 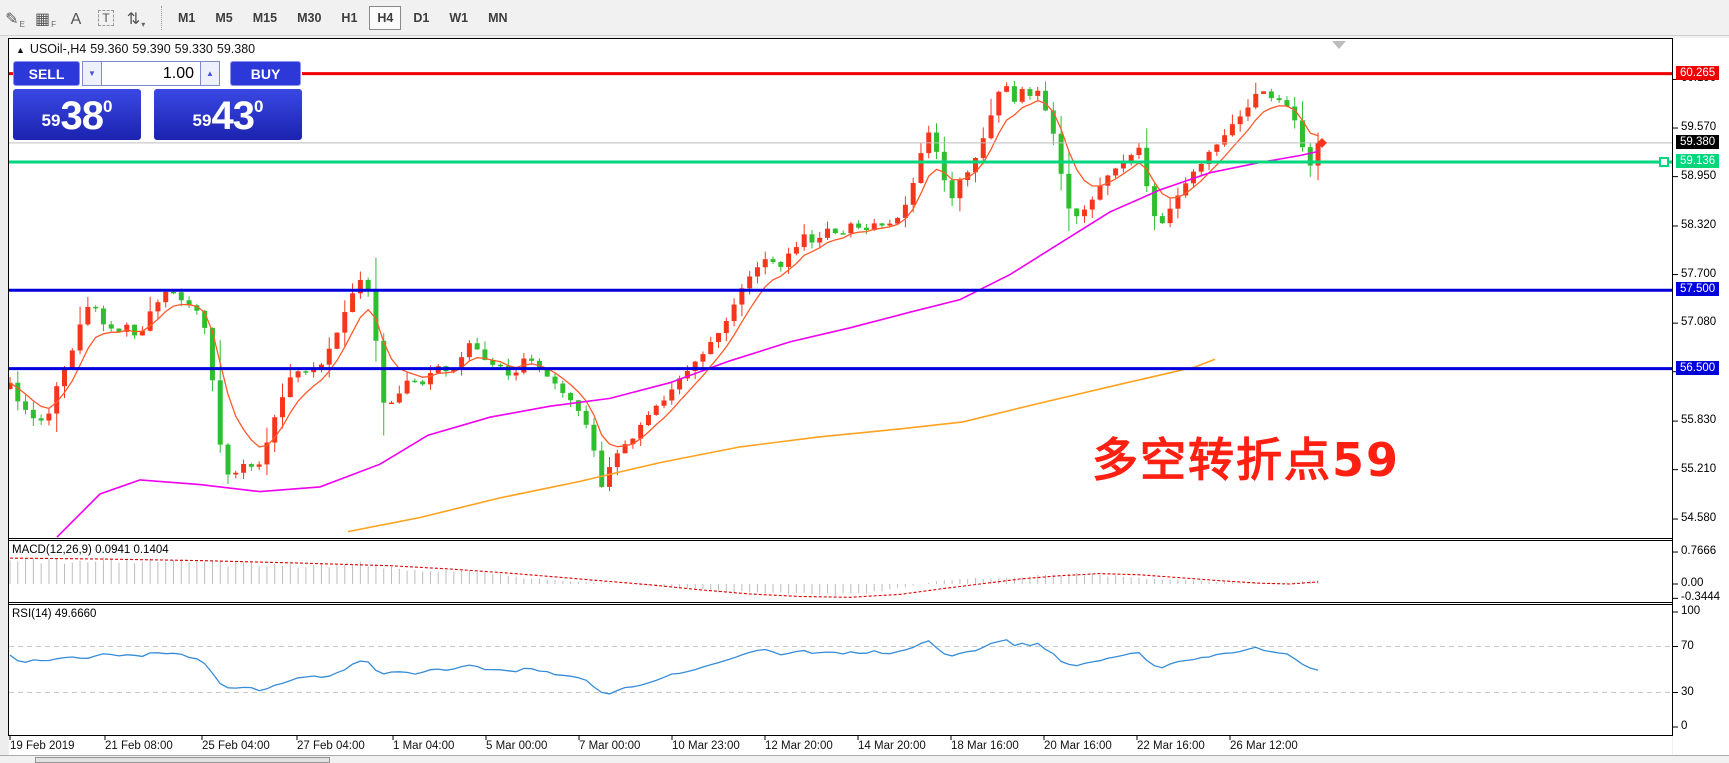 I want to click on ohlc-high: 59.390, so click(x=151, y=49).